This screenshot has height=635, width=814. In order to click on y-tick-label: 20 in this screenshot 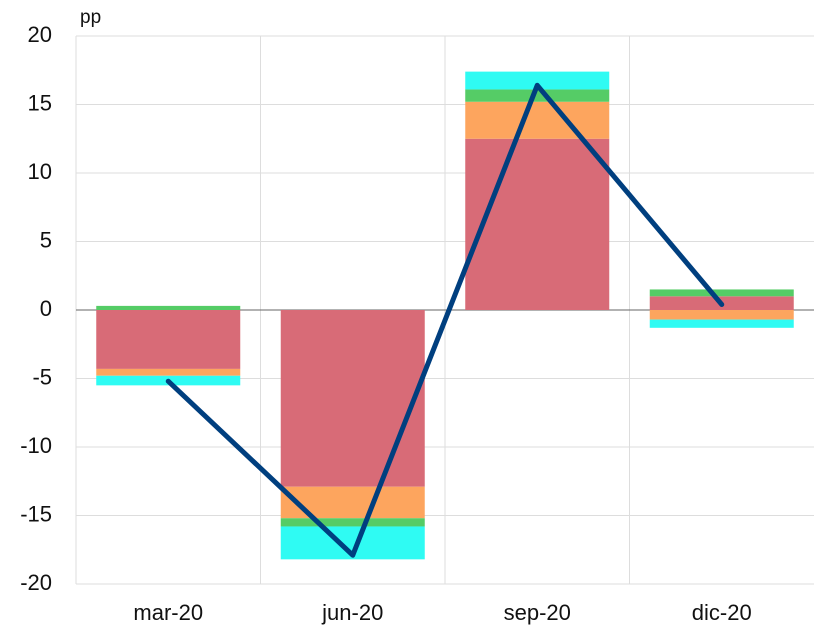, I will do `click(40, 34)`.